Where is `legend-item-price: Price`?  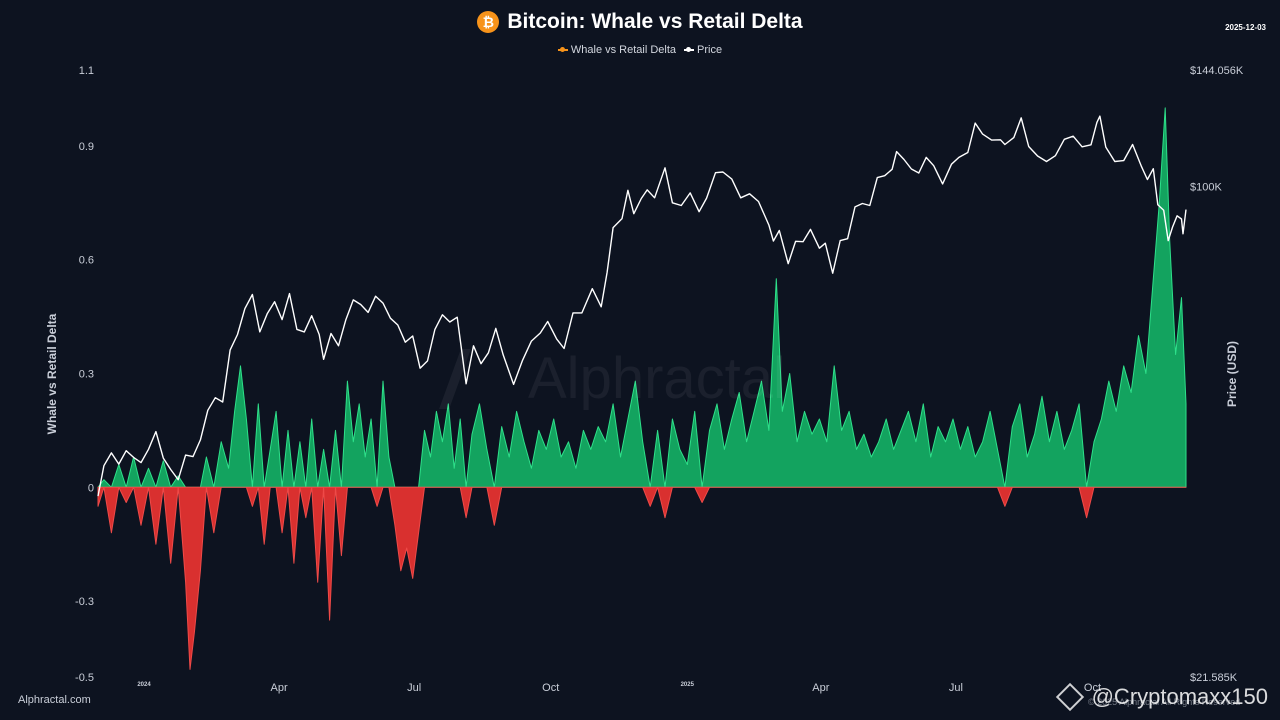 legend-item-price: Price is located at coordinates (703, 50).